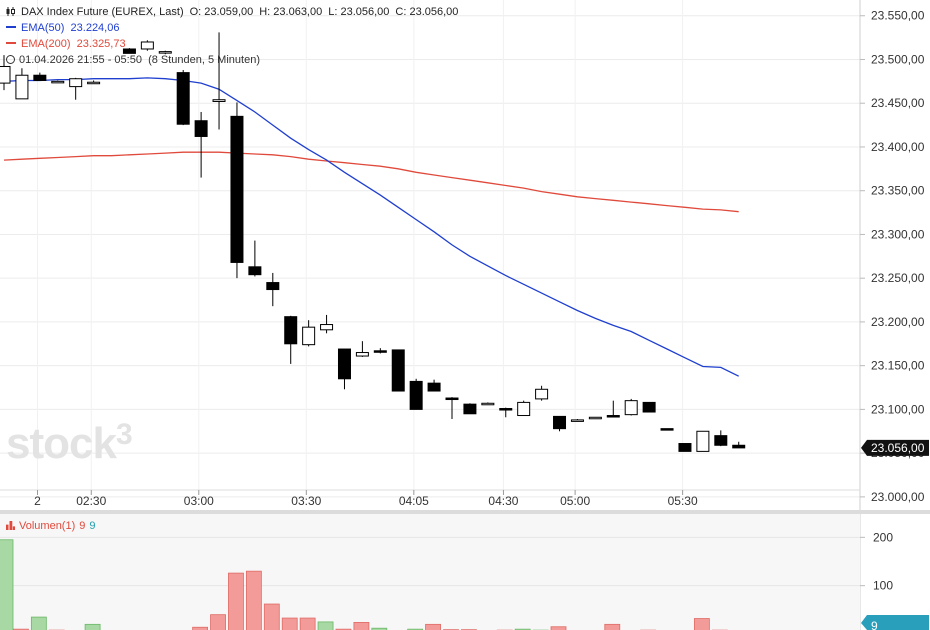  What do you see at coordinates (683, 501) in the screenshot?
I see `time-tick-label: 05:30` at bounding box center [683, 501].